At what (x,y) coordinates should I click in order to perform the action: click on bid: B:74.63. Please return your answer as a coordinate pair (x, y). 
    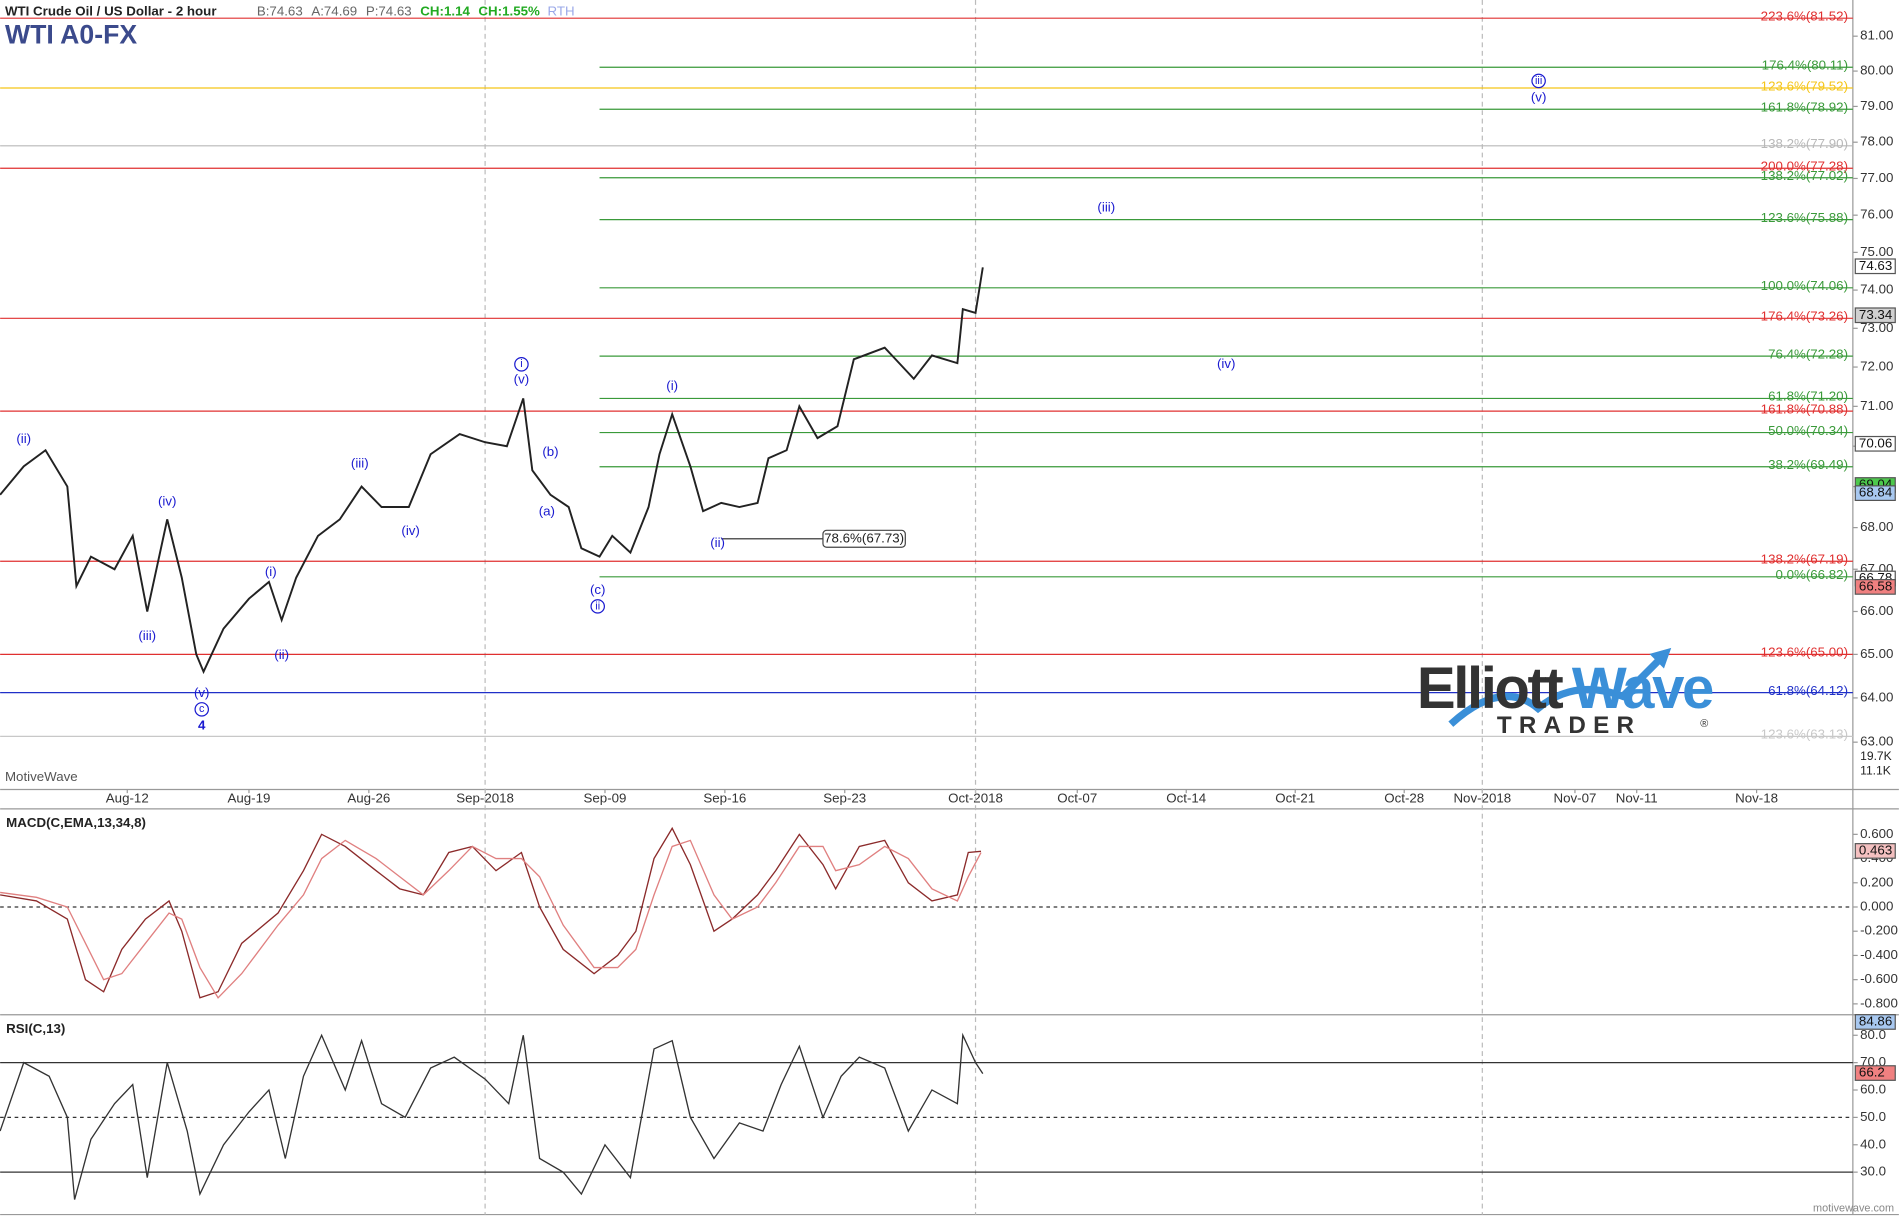
    Looking at the image, I should click on (280, 11).